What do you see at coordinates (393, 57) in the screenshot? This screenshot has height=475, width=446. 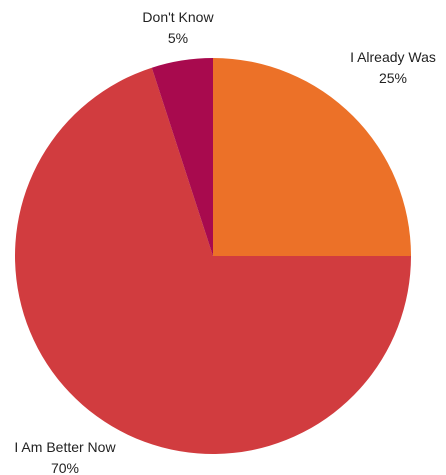 I see `slice-label-i-already-was: I Already Was` at bounding box center [393, 57].